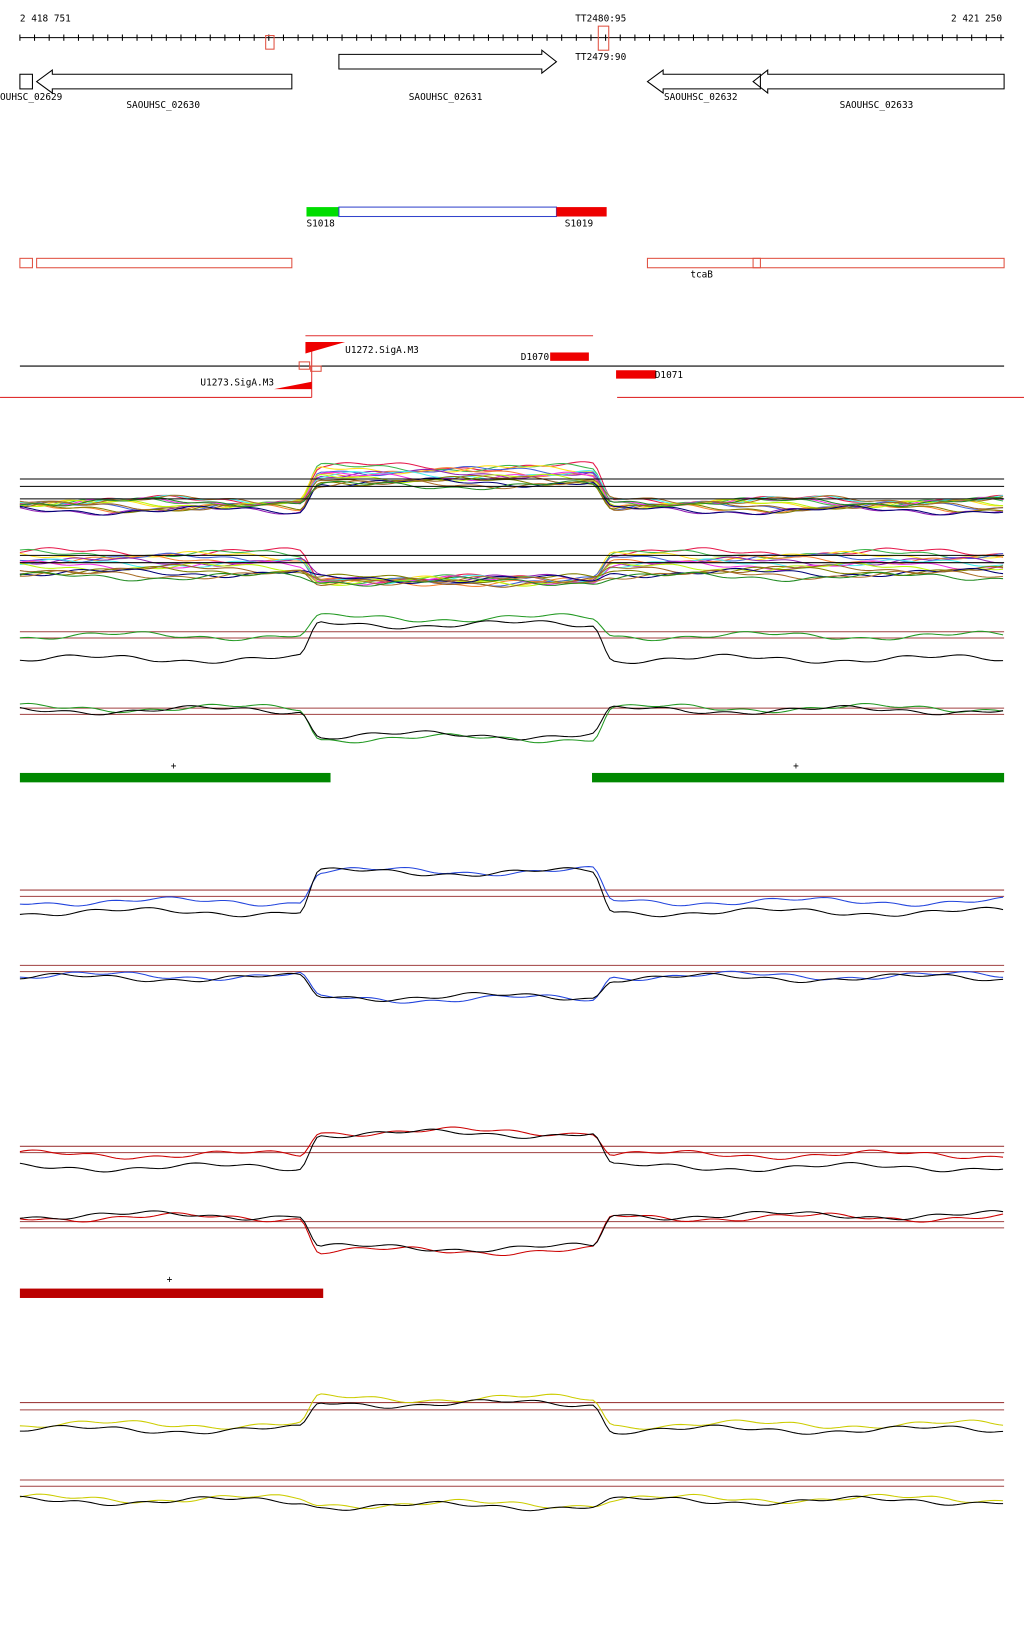 This screenshot has width=1024, height=1640. What do you see at coordinates (510, 37) in the screenshot?
I see `ruler-ticks` at bounding box center [510, 37].